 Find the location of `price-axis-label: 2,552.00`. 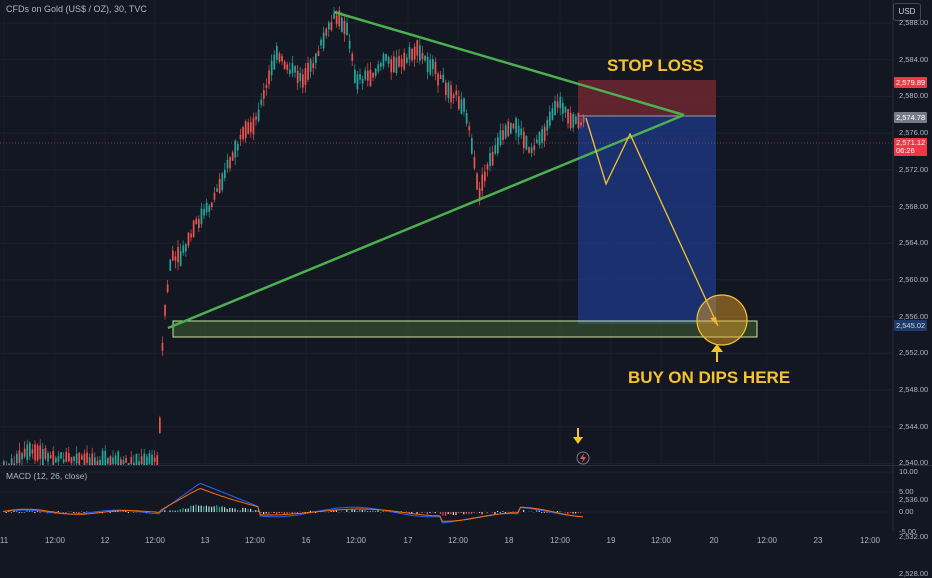

price-axis-label: 2,552.00 is located at coordinates (913, 352).